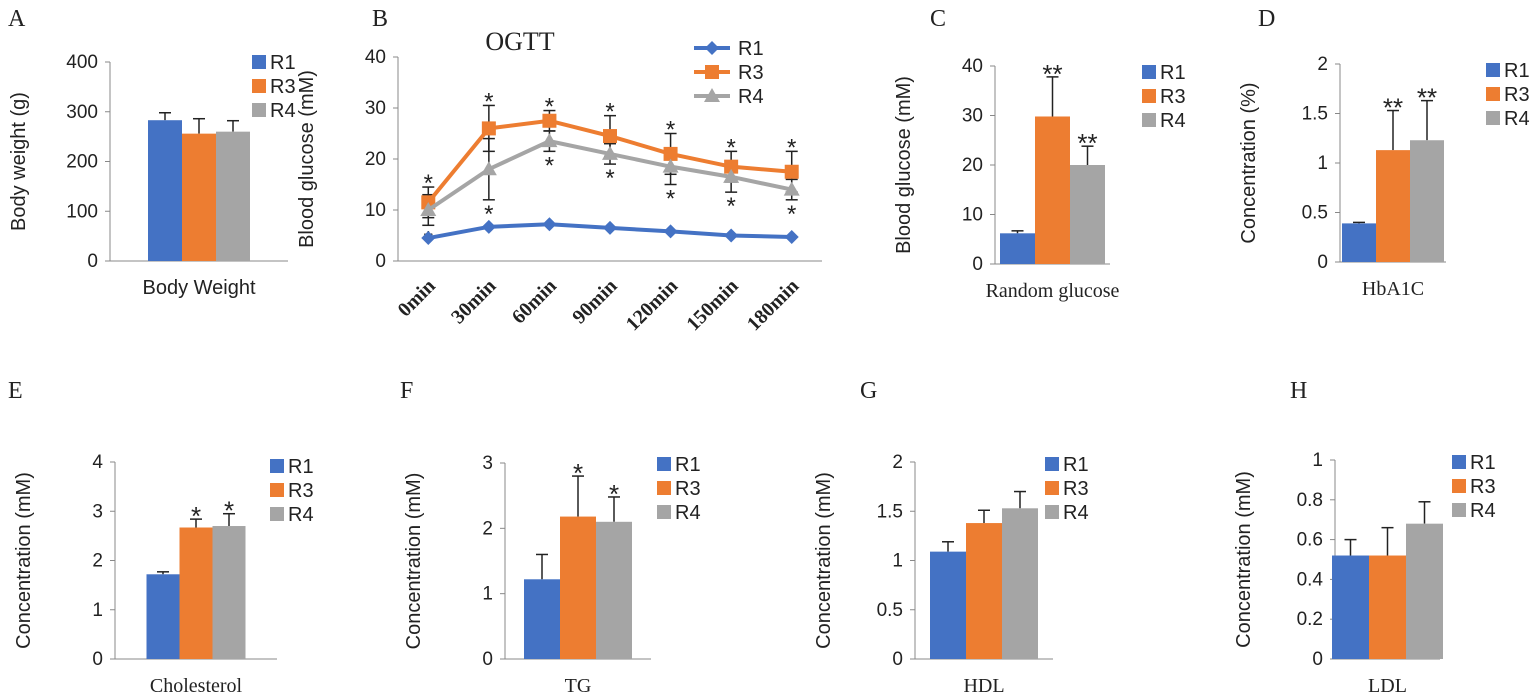  Describe the element at coordinates (196, 686) in the screenshot. I see `x-axis-label: Cholesterol` at that location.